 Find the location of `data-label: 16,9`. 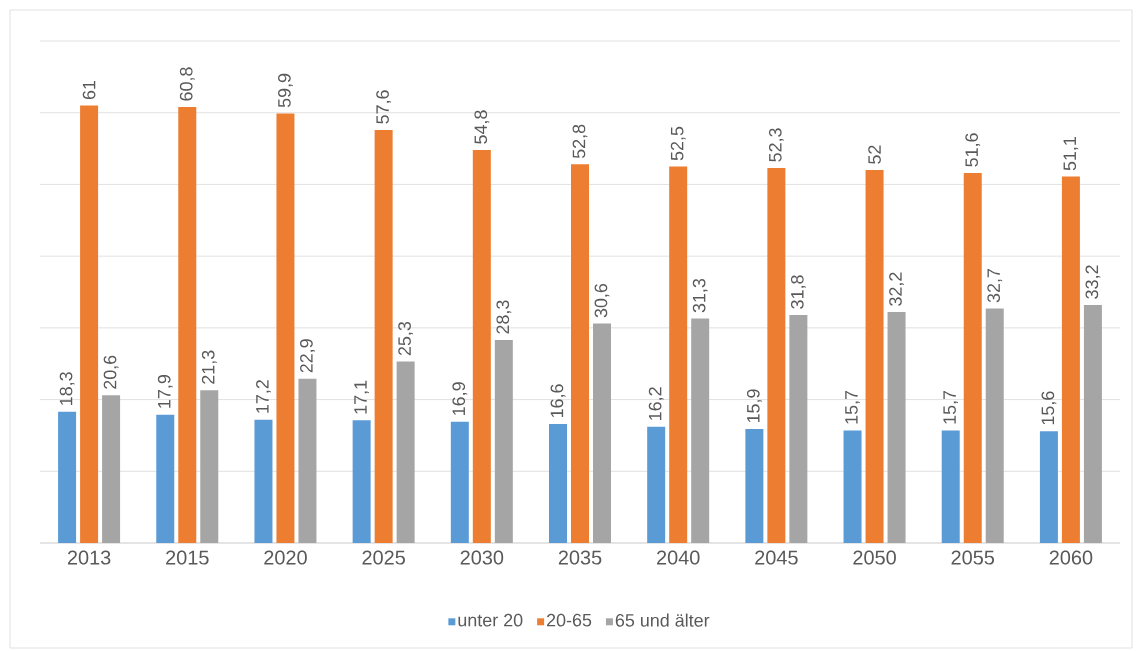

data-label: 16,9 is located at coordinates (460, 398).